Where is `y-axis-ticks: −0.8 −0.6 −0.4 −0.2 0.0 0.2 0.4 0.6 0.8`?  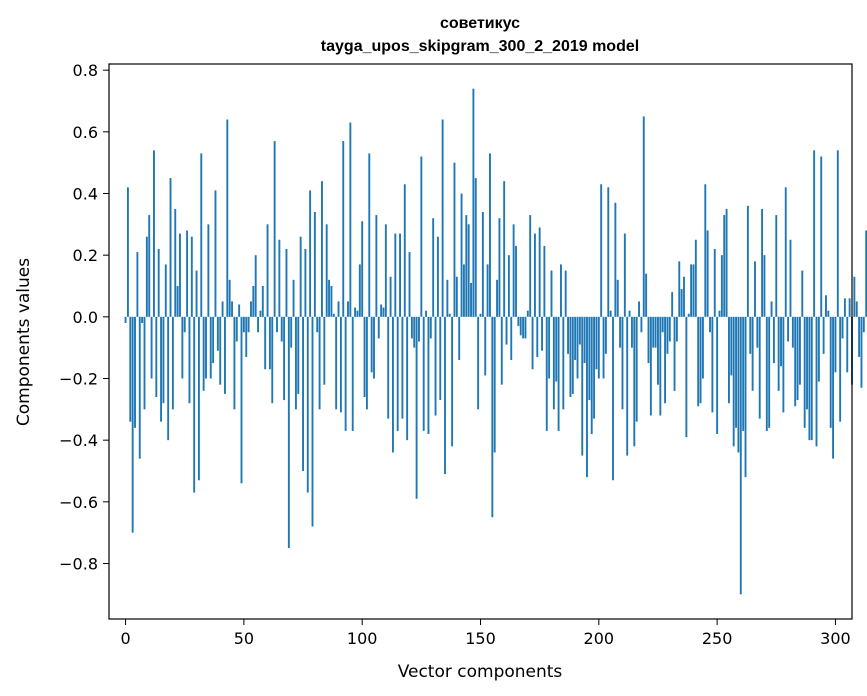
y-axis-ticks: −0.8 −0.6 −0.4 −0.2 0.0 0.2 0.4 0.6 0.8 is located at coordinates (84, 317).